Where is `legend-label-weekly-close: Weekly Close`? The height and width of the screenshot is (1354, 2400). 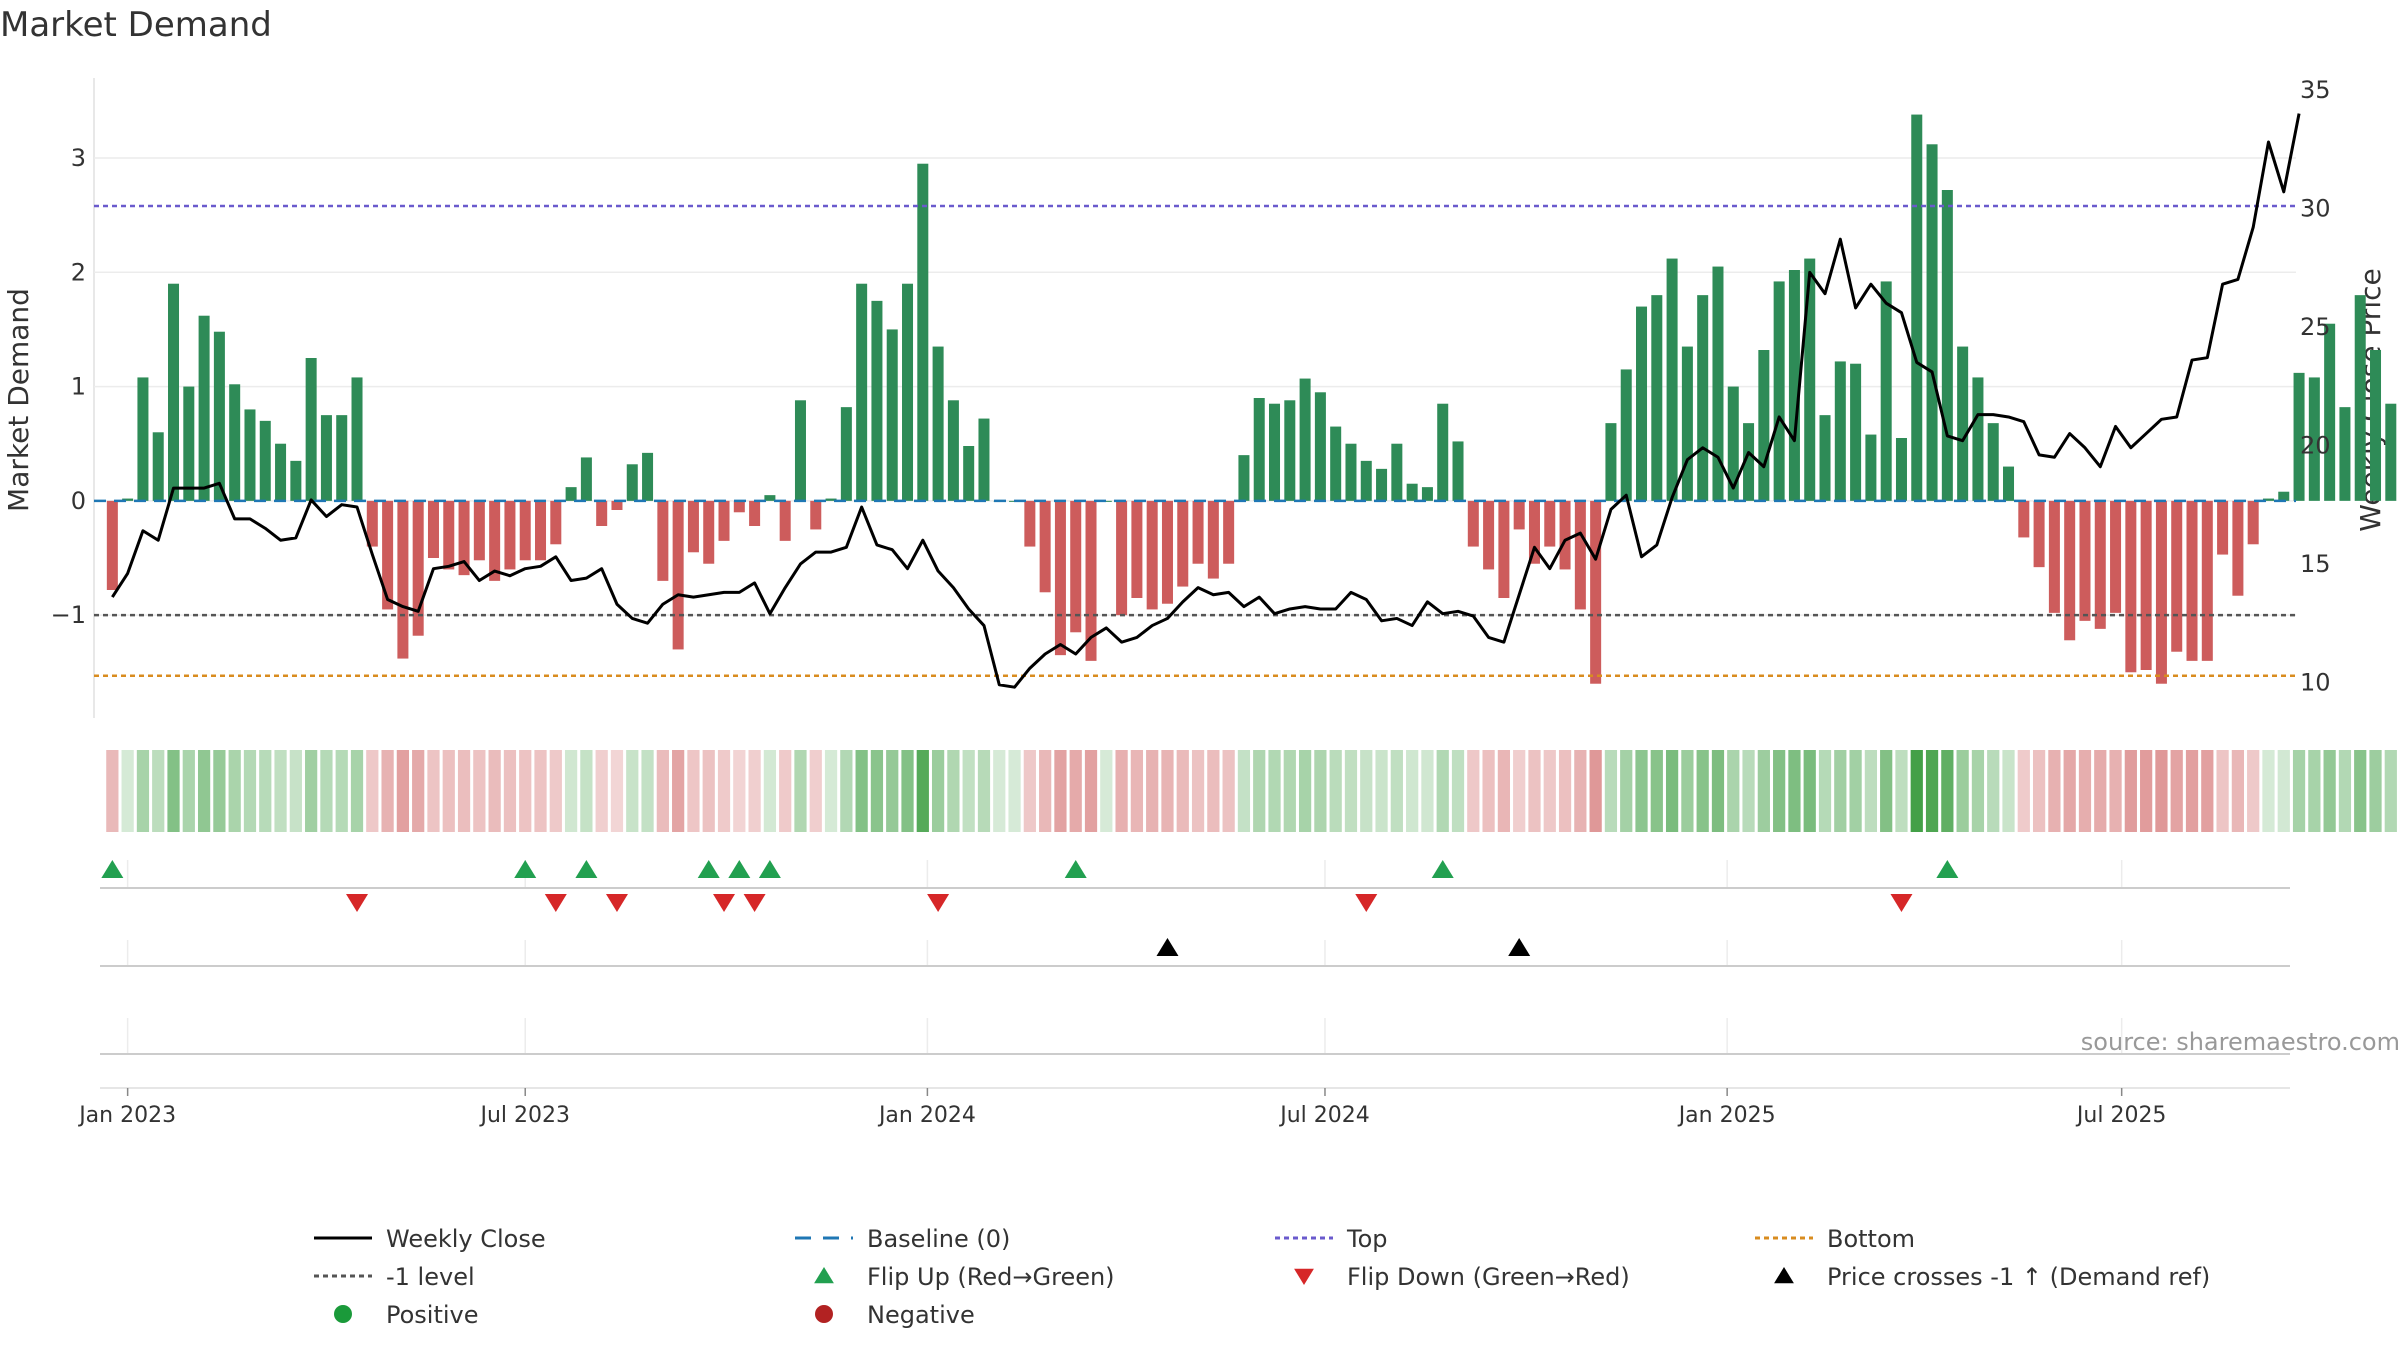 legend-label-weekly-close: Weekly Close is located at coordinates (466, 1239).